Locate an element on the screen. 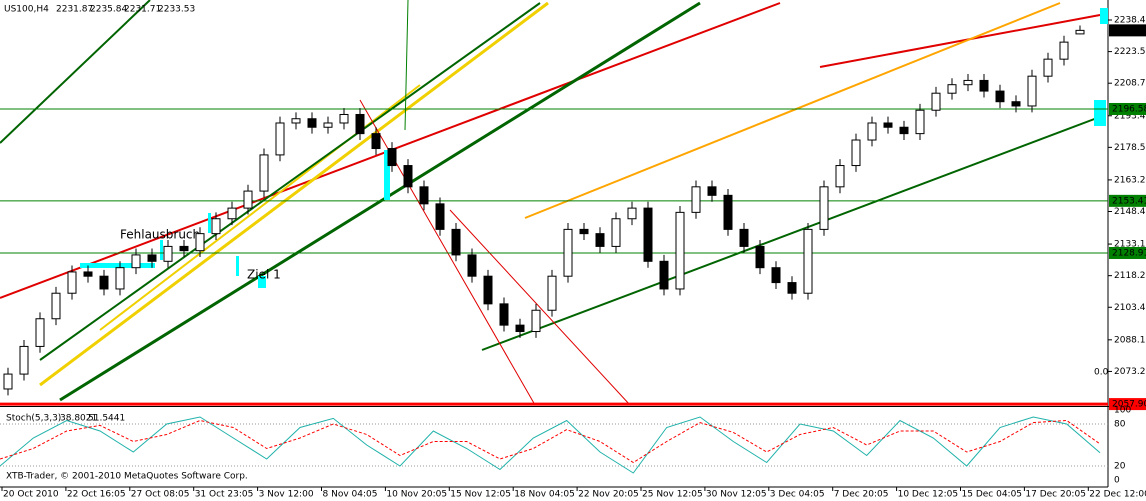  x-tick-label: 15 Dec 04:05 is located at coordinates (992, 495).